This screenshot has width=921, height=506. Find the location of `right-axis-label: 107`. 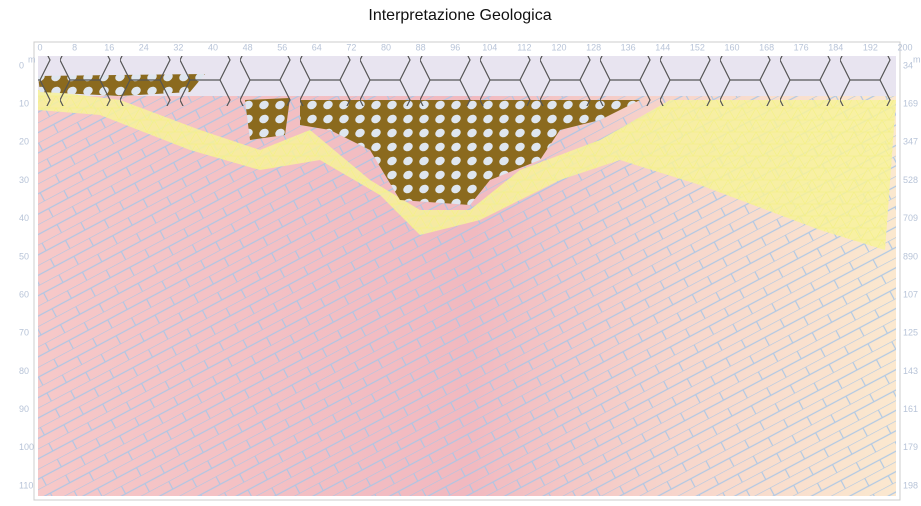

right-axis-label: 107 is located at coordinates (910, 294).